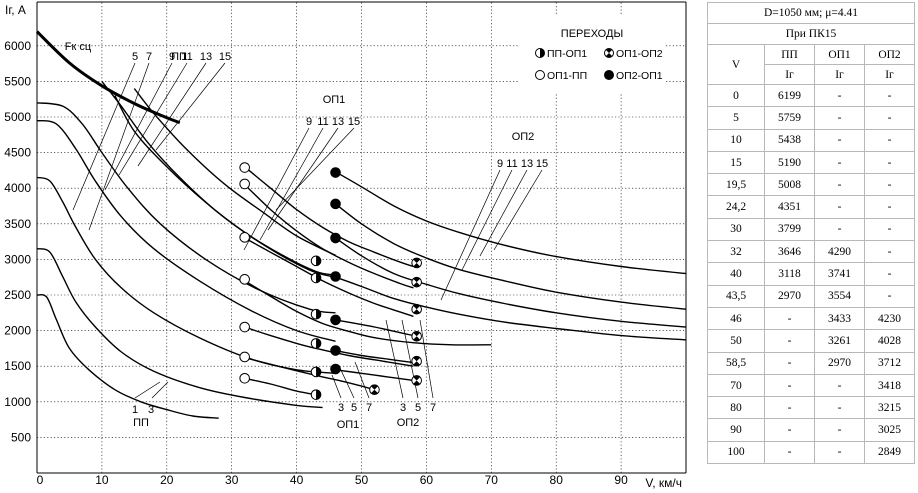 This screenshot has height=493, width=918. Describe the element at coordinates (811, 318) in the screenshot. I see `table-row: 46-3433 4230` at that location.